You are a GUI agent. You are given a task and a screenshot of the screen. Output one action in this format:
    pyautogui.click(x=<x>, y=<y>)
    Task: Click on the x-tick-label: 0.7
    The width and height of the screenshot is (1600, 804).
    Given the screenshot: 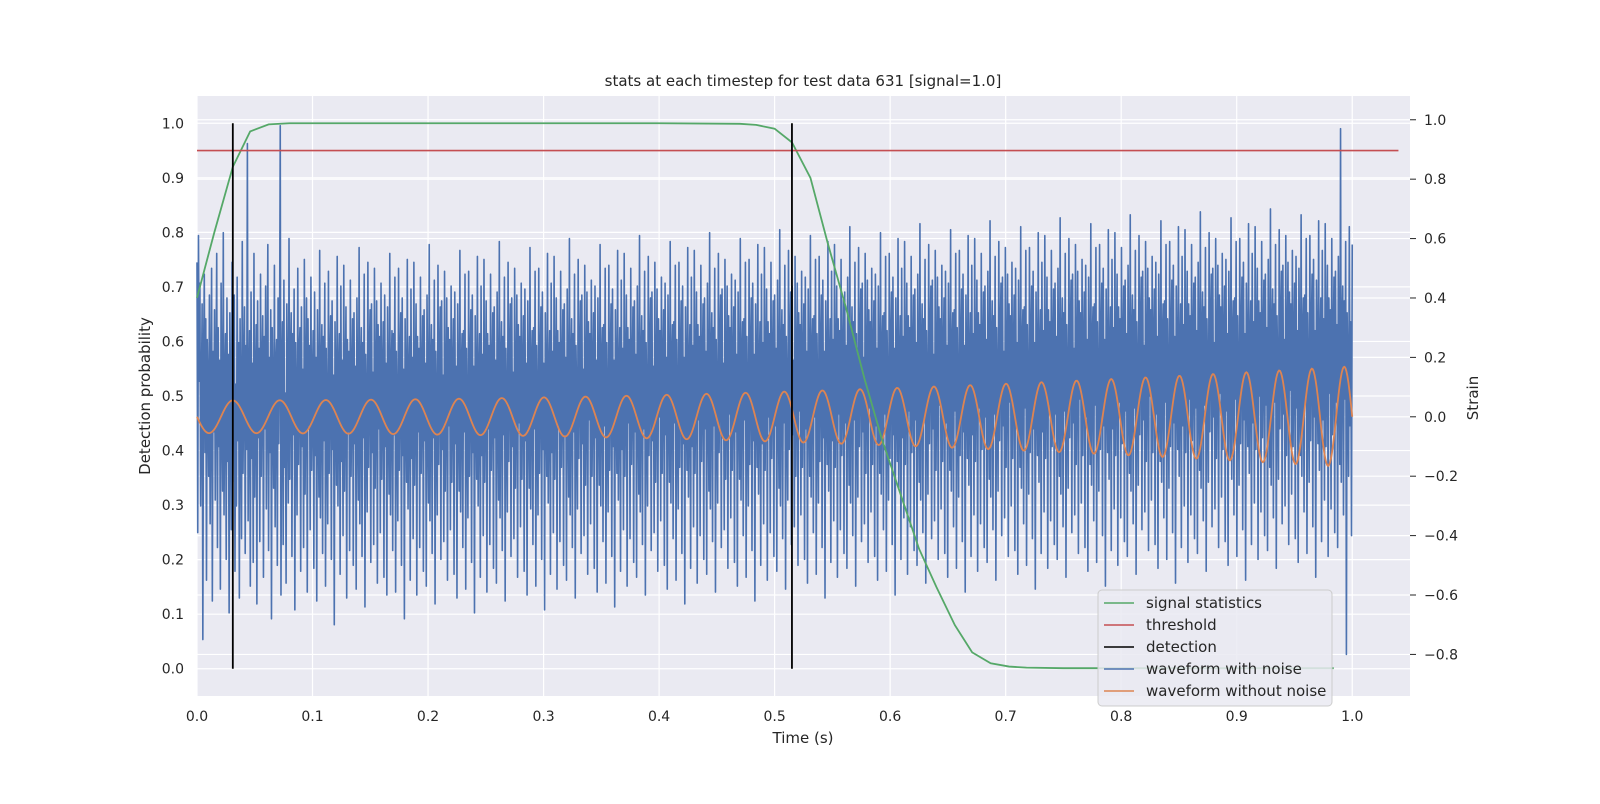 What is the action you would take?
    pyautogui.click(x=1006, y=717)
    